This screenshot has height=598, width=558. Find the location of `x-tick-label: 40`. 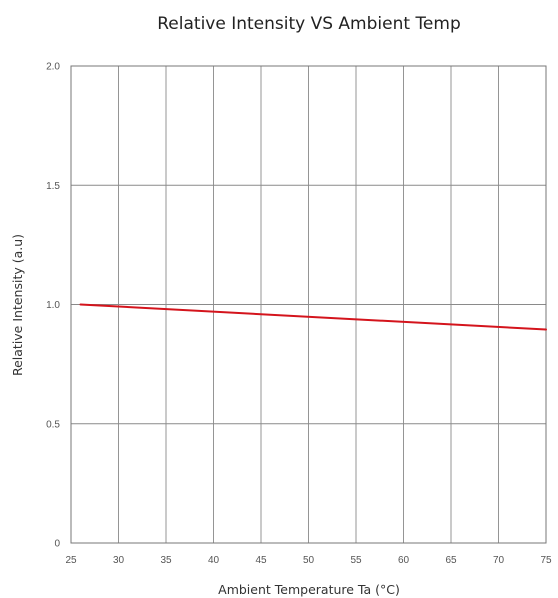

x-tick-label: 40 is located at coordinates (214, 560).